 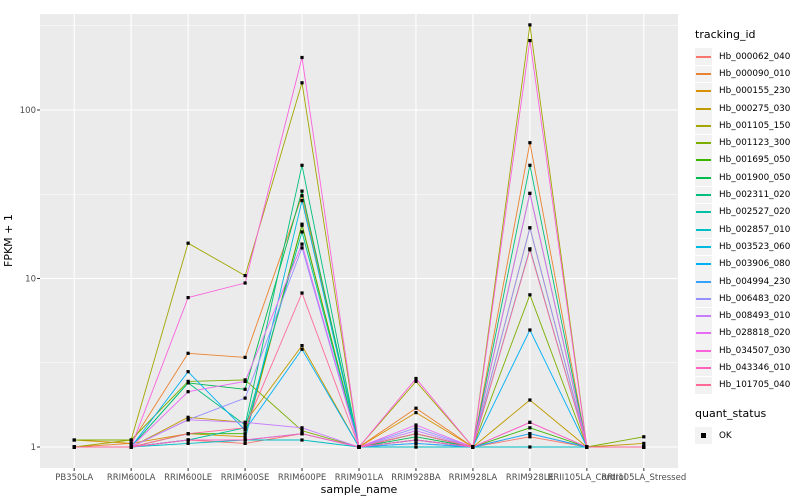 I want to click on legend-item-label: Hb_002311_020, so click(x=755, y=195).